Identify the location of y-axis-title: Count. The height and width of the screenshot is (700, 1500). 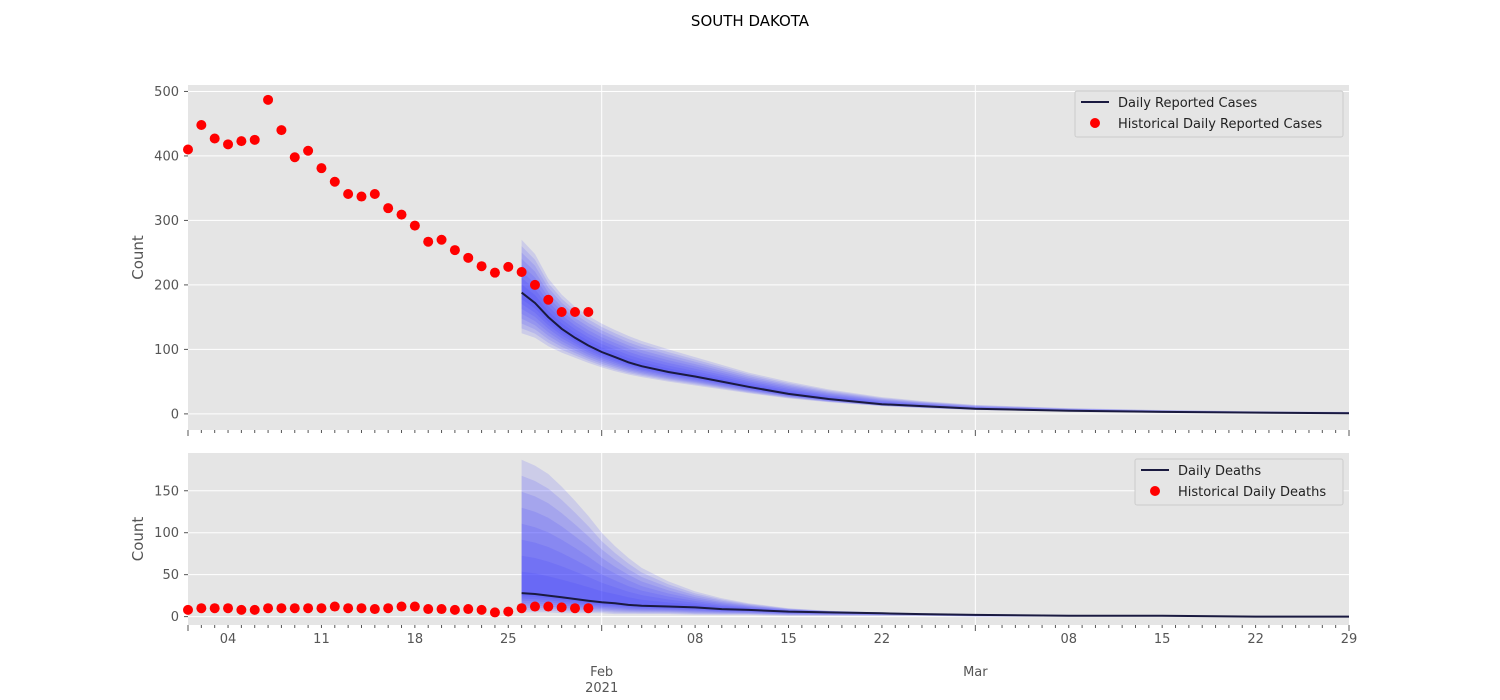
(138, 257).